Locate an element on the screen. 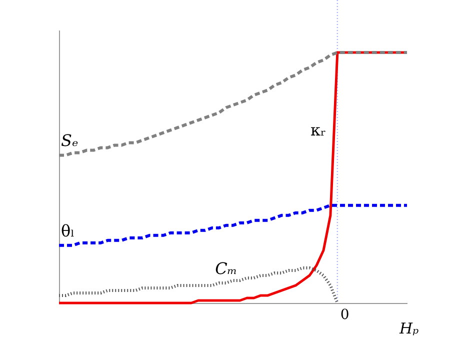 This screenshot has height=348, width=452. series-label: Cₘ is located at coordinates (226, 268).